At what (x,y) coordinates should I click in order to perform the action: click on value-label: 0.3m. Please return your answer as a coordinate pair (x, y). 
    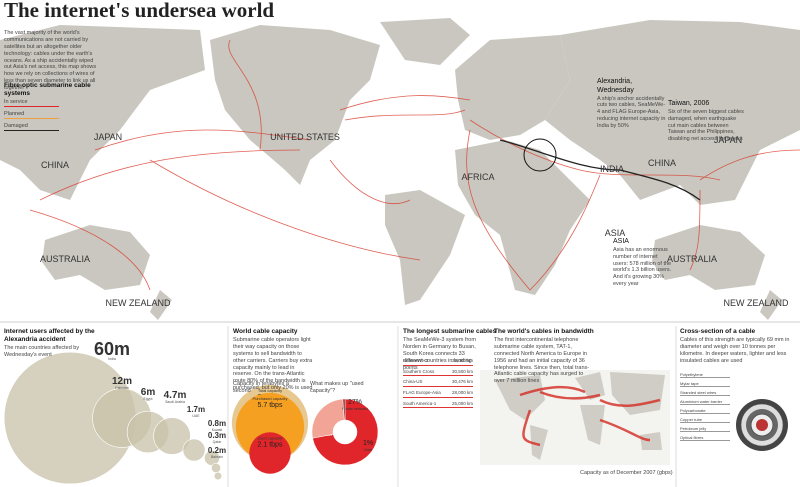
    Looking at the image, I should click on (217, 435).